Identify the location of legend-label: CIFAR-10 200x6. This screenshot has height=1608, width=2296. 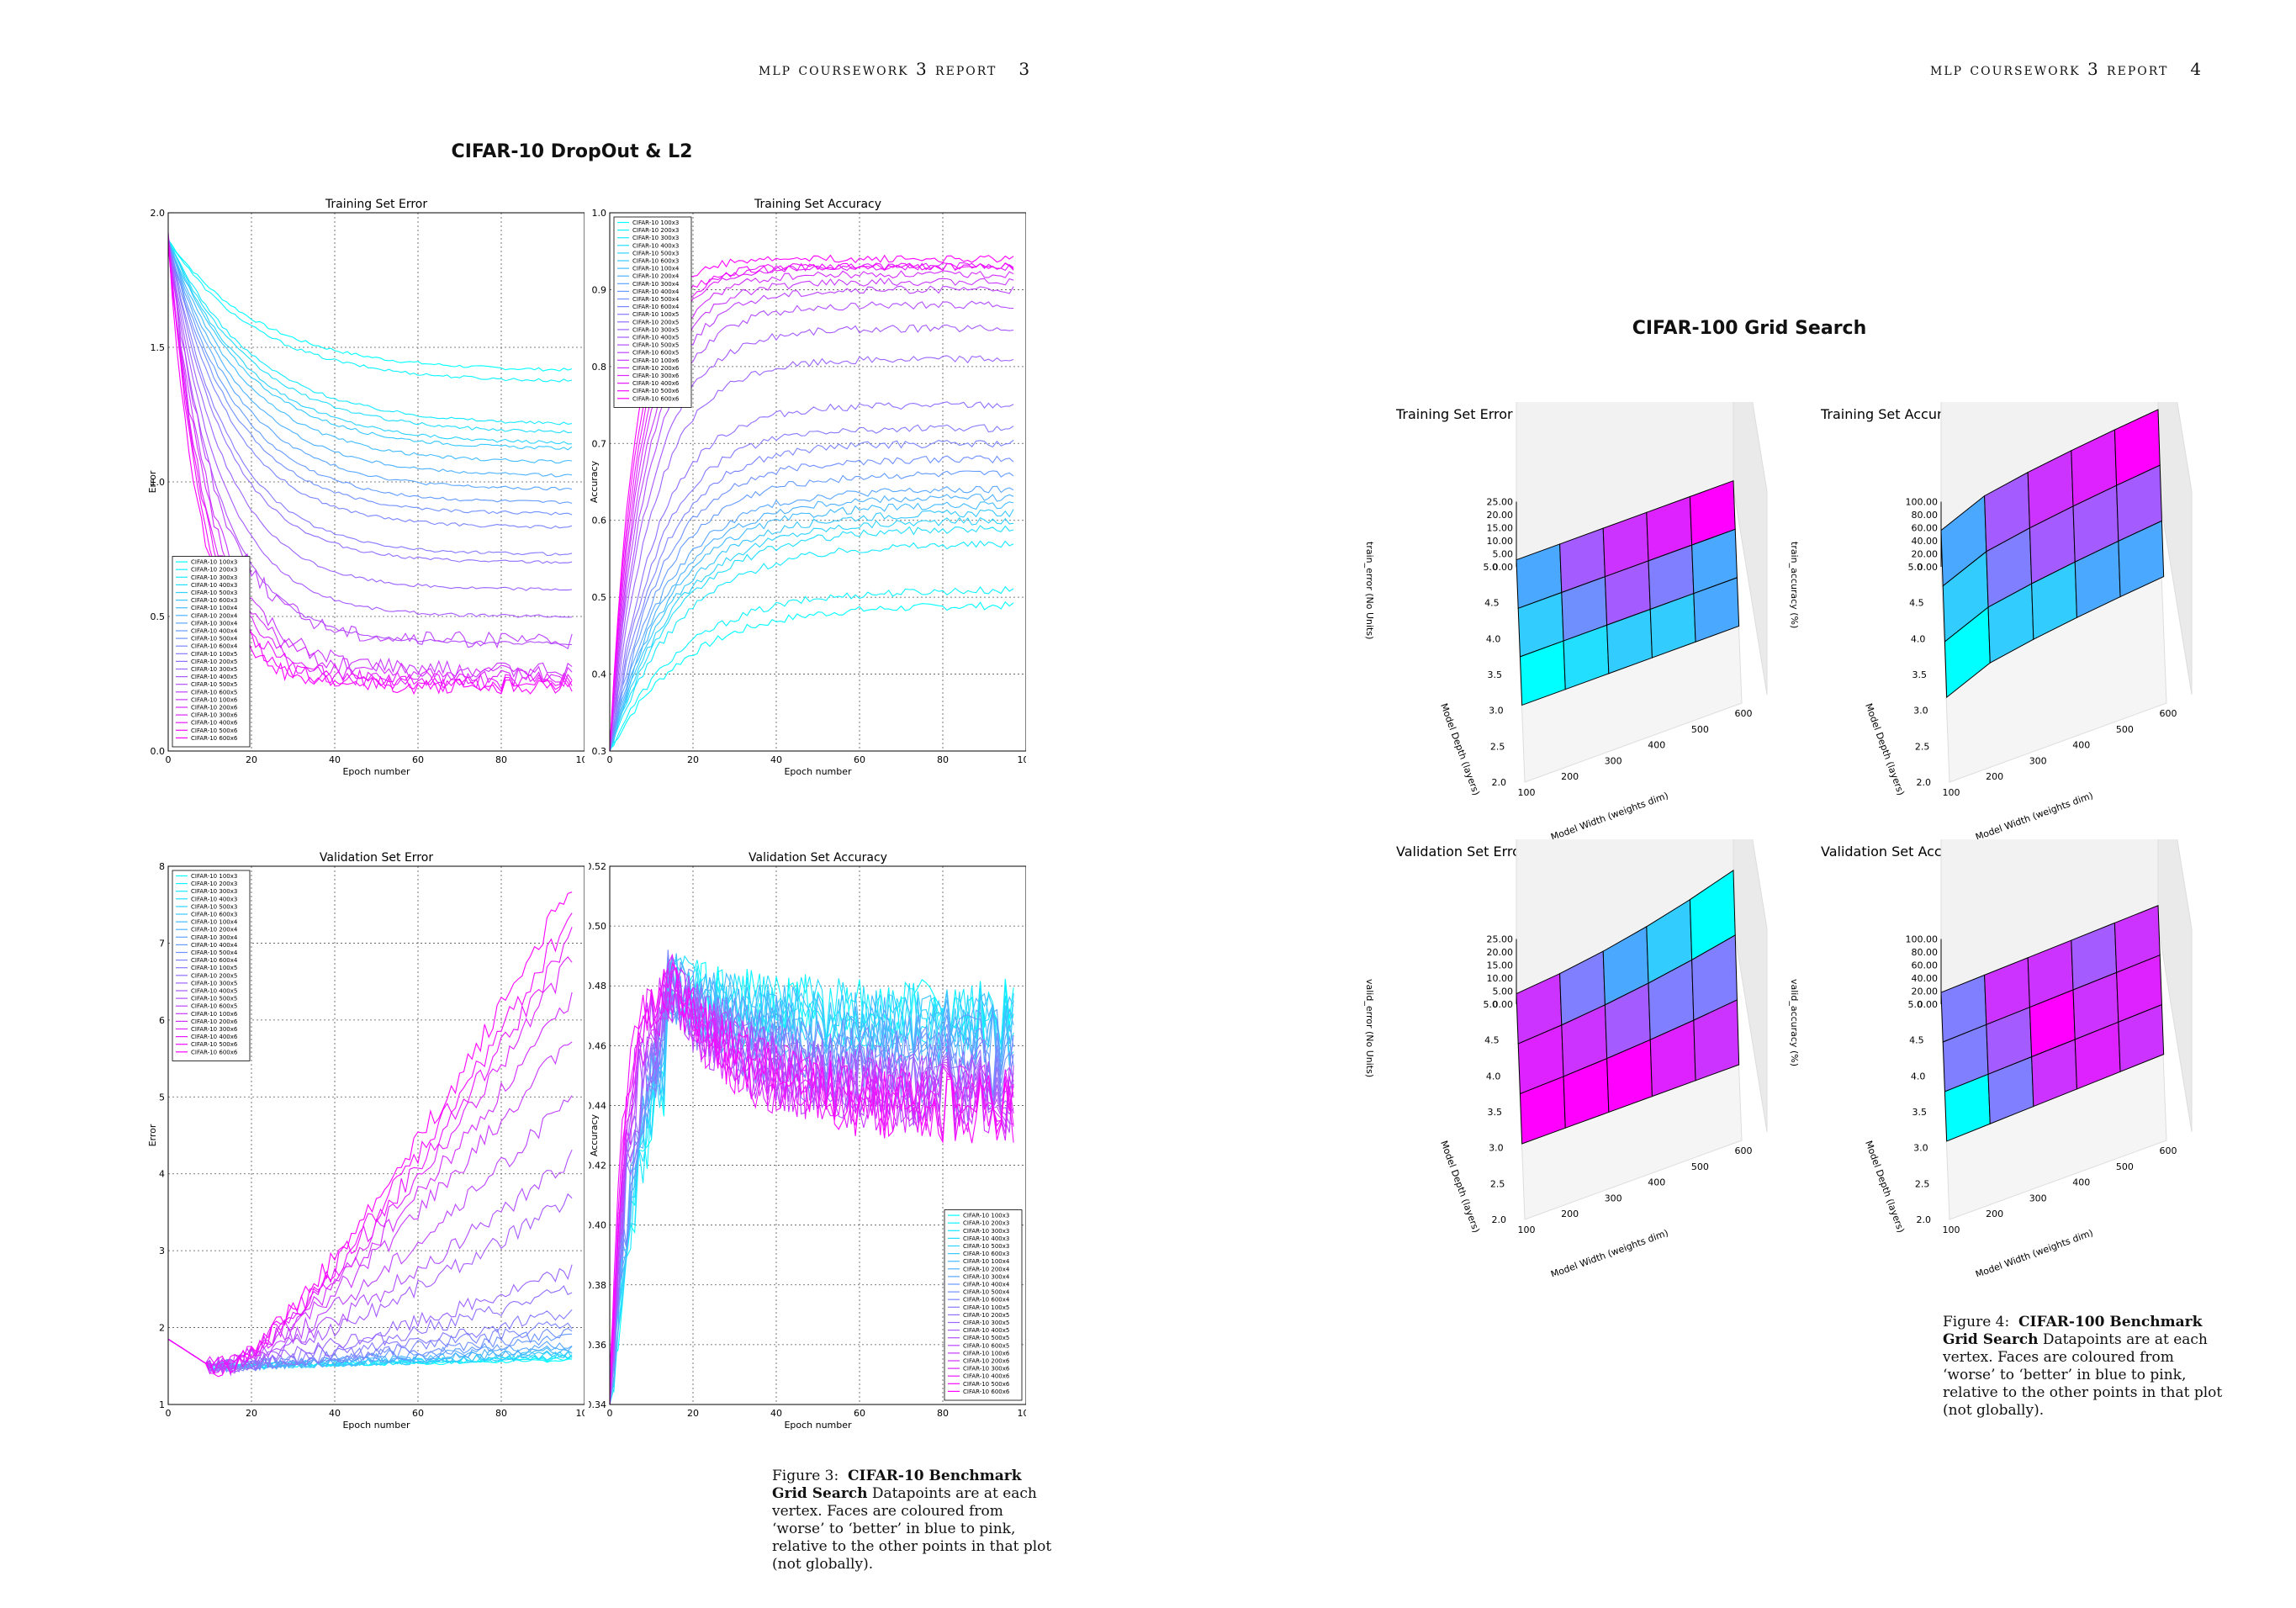
(214, 708).